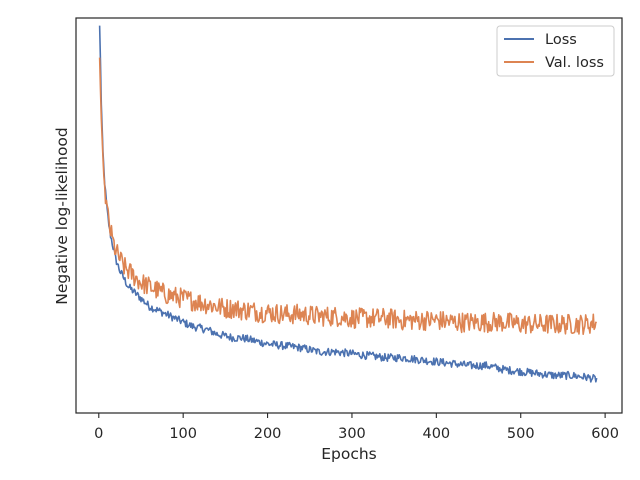  I want to click on y-axis-label: Negative log-likelihood, so click(62, 216).